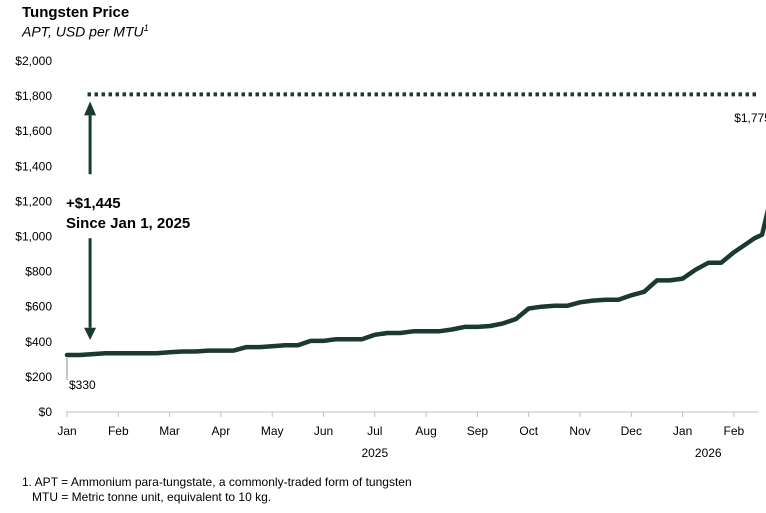 The width and height of the screenshot is (766, 513). Describe the element at coordinates (76, 12) in the screenshot. I see `chart-title: Tungsten Price` at that location.